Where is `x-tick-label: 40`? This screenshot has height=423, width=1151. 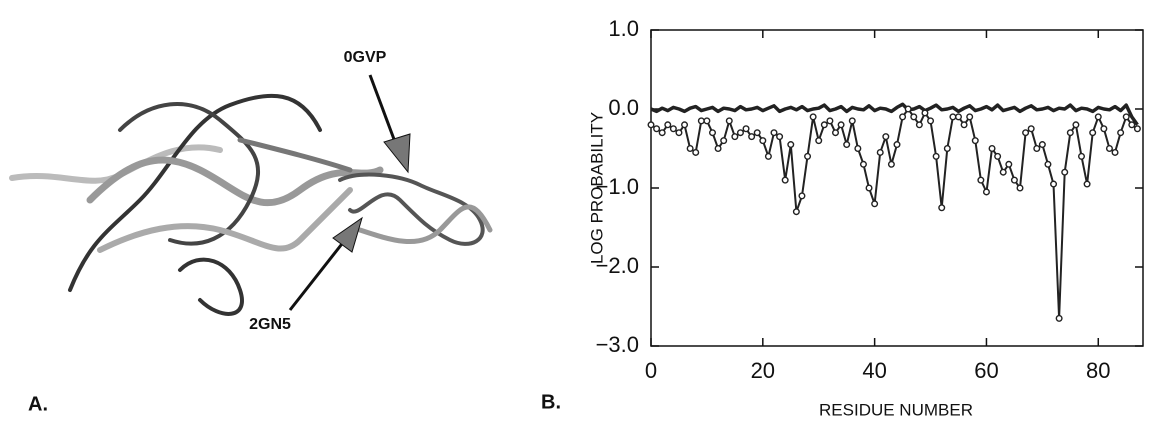 x-tick-label: 40 is located at coordinates (874, 370).